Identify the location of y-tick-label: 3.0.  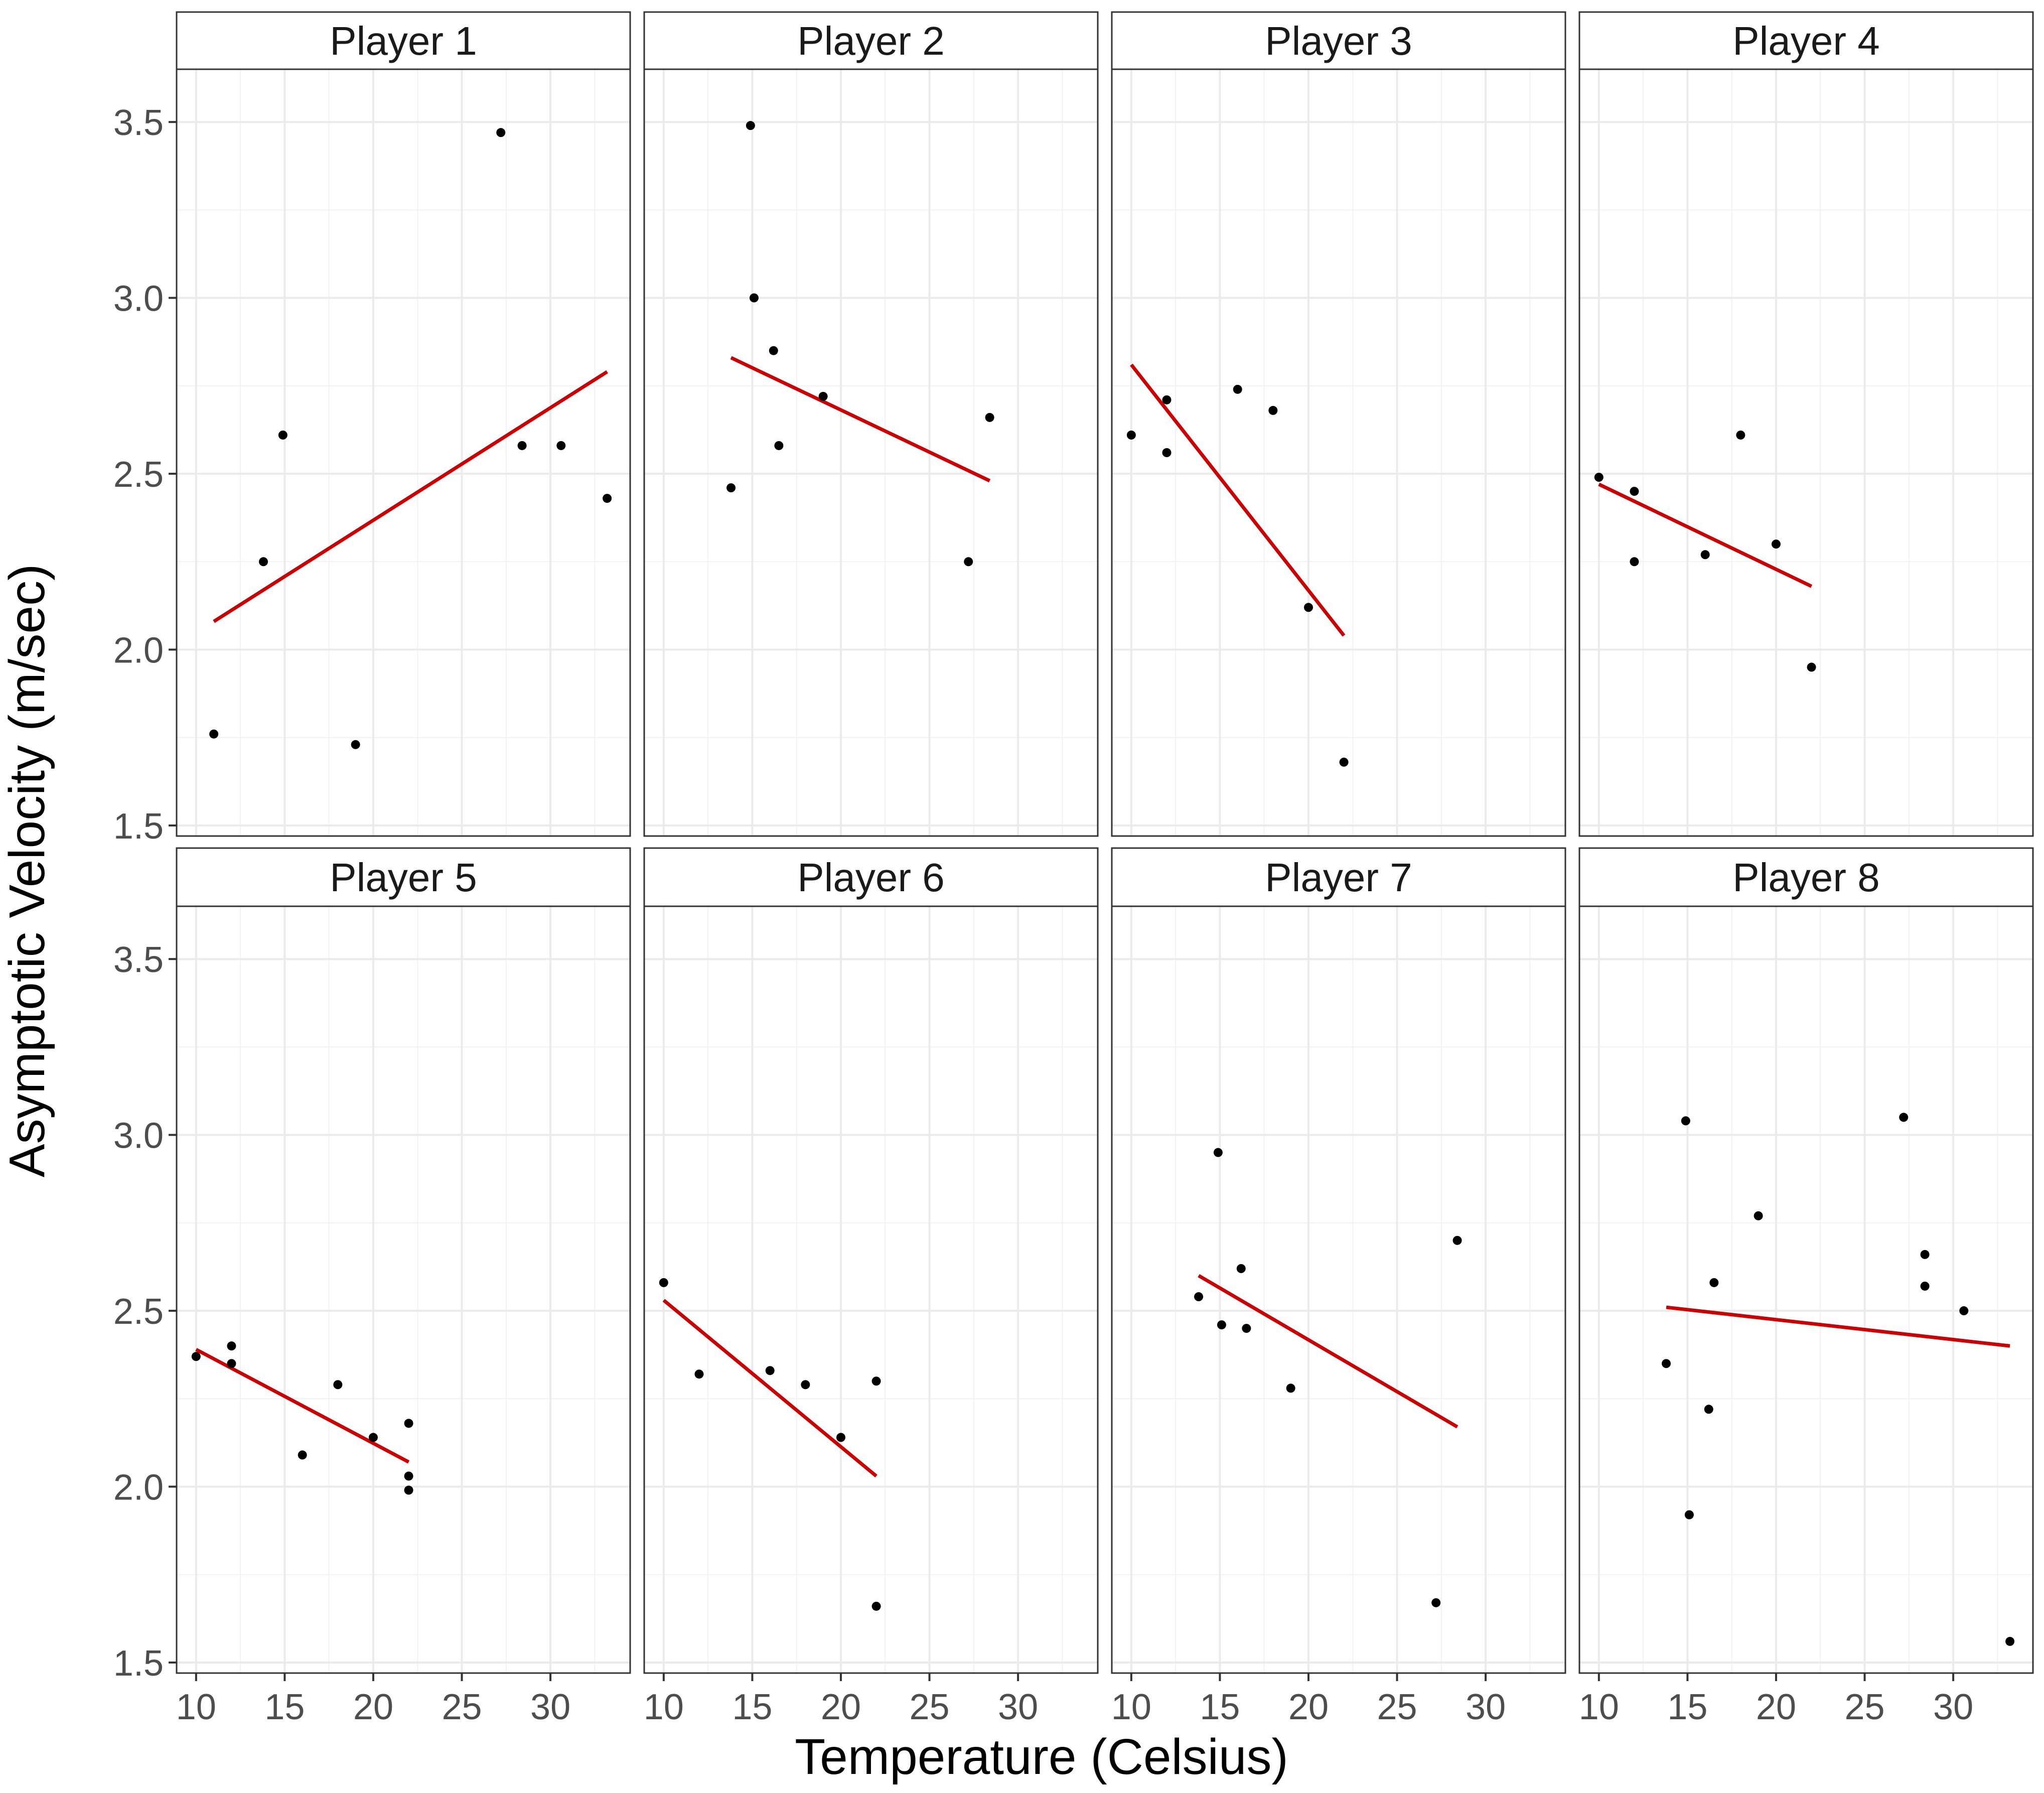
(138, 1136).